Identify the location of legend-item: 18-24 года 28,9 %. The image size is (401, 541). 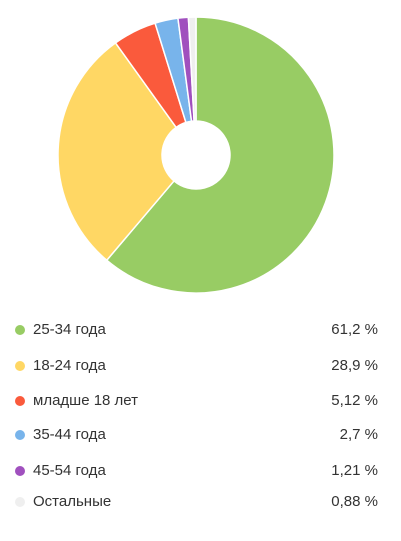
(200, 366).